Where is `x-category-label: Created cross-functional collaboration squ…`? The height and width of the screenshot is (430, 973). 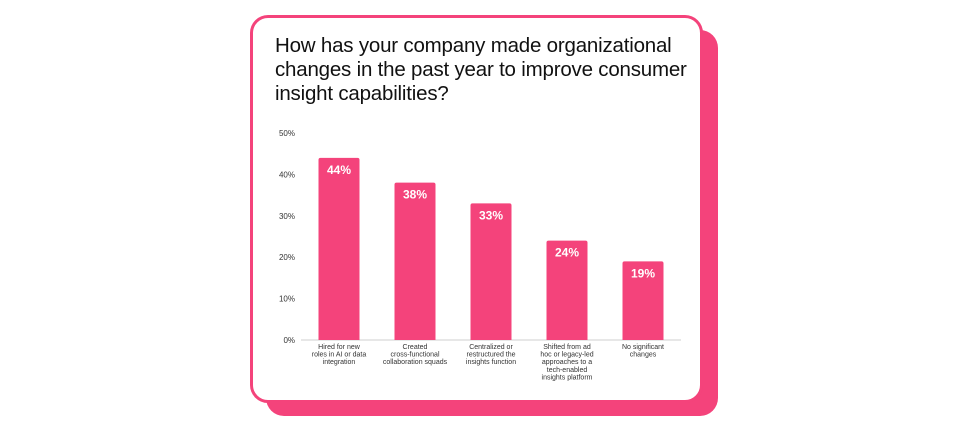 x-category-label: Created cross-functional collaboration squ… is located at coordinates (415, 355).